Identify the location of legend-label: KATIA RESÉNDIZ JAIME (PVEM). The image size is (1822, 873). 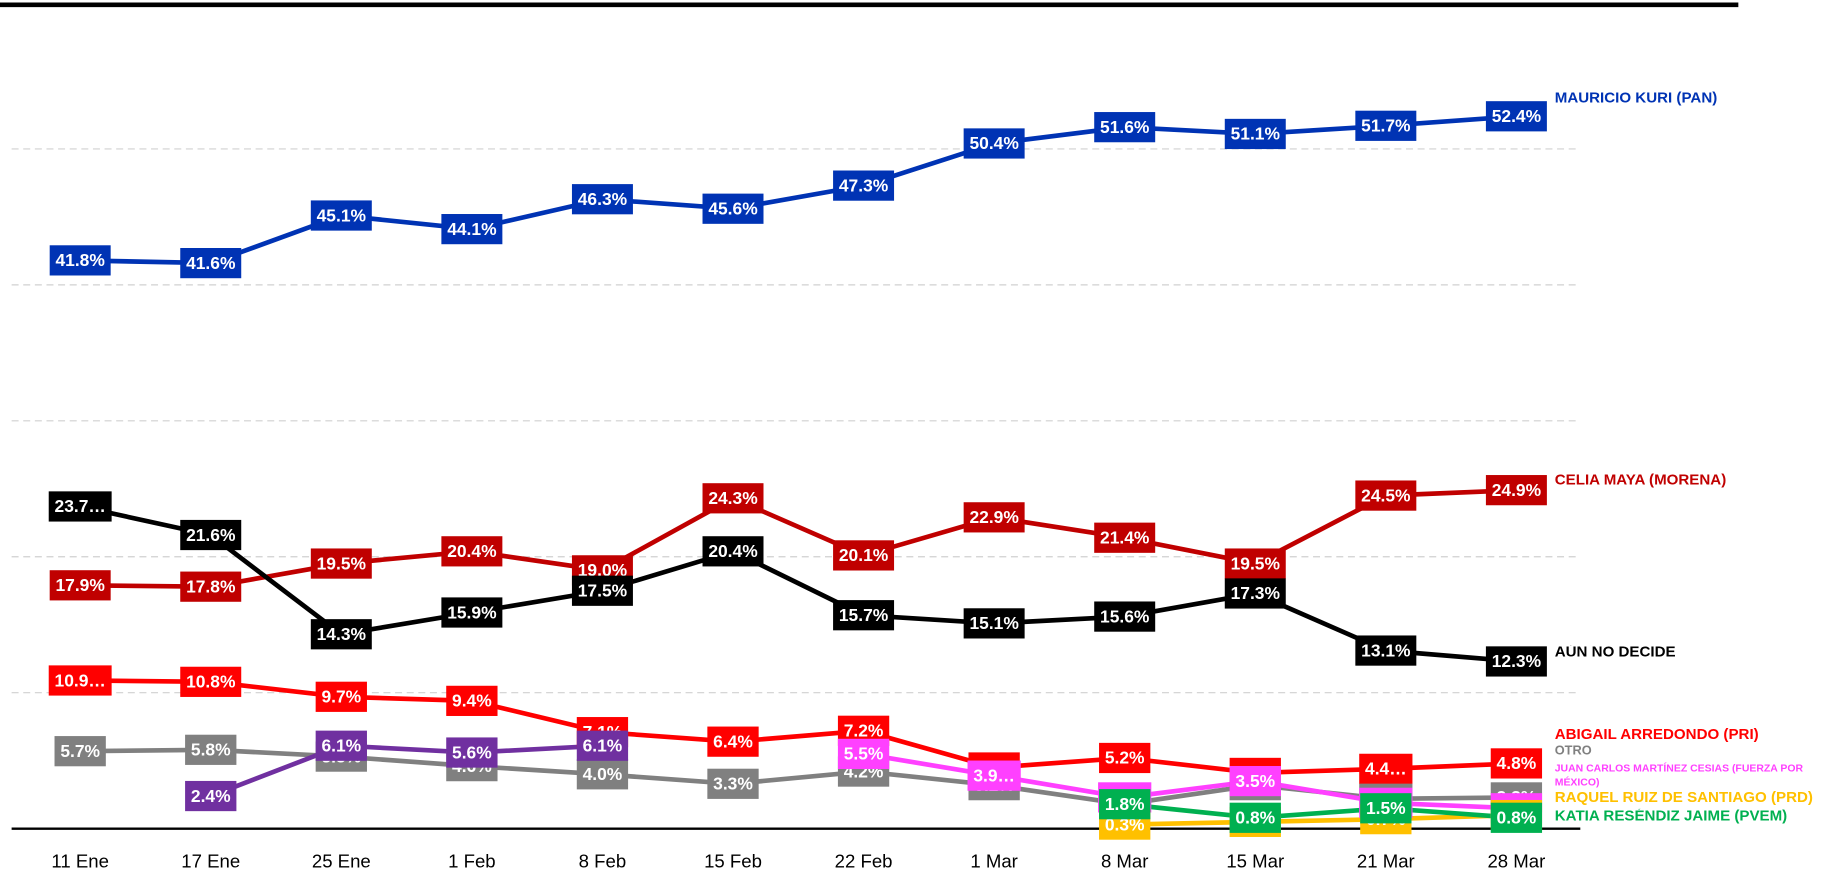
(1671, 816).